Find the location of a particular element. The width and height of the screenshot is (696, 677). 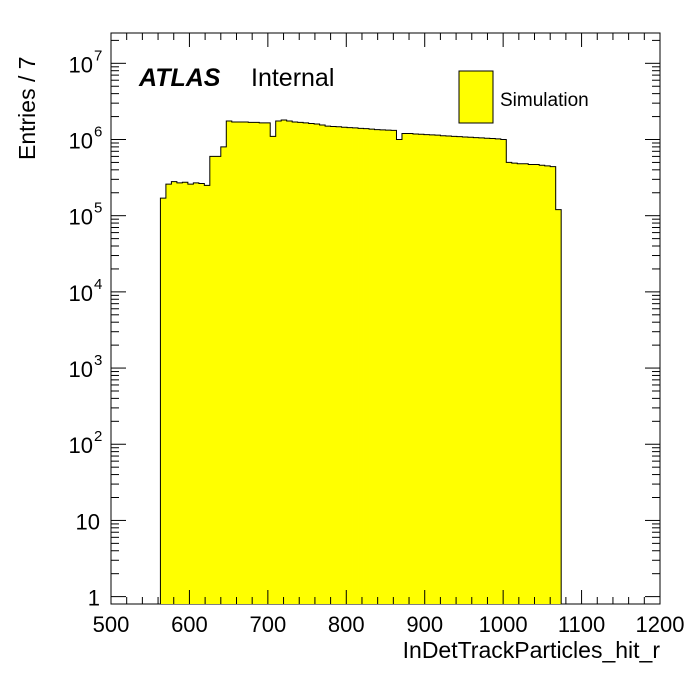

x-tick-label: 700 is located at coordinates (267, 624).